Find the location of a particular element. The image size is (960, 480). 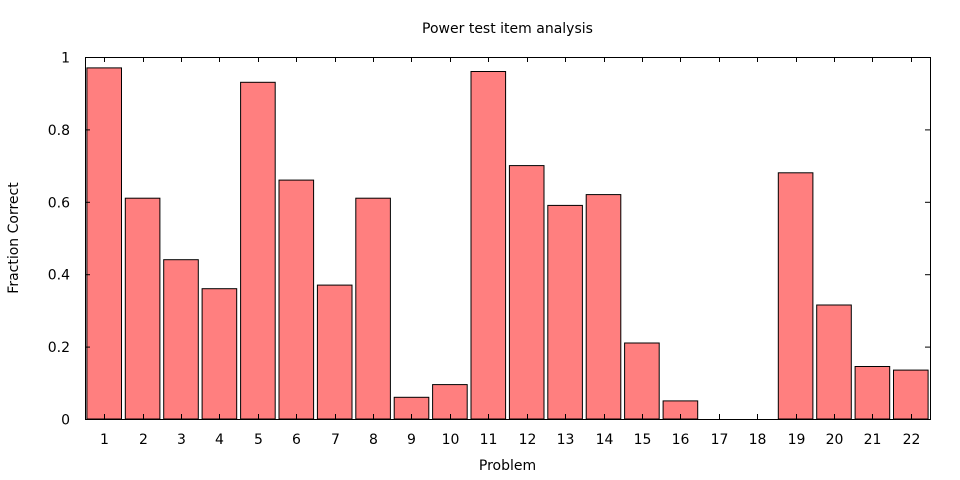

chart-title: Power test item analysis is located at coordinates (507, 29).